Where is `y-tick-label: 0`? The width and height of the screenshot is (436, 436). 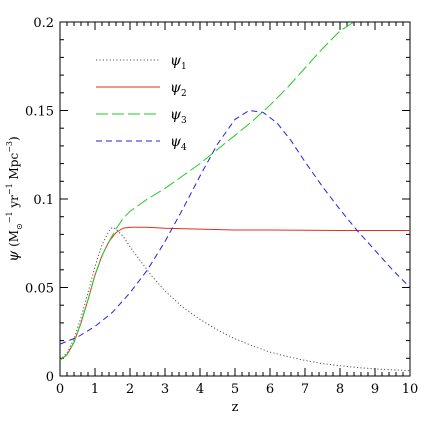
y-tick-label: 0 is located at coordinates (50, 377).